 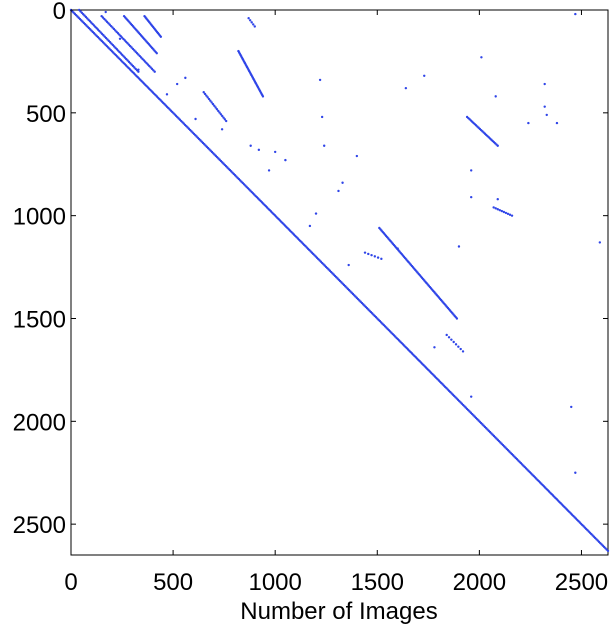 I want to click on x-tick-label: 1500, so click(x=377, y=582).